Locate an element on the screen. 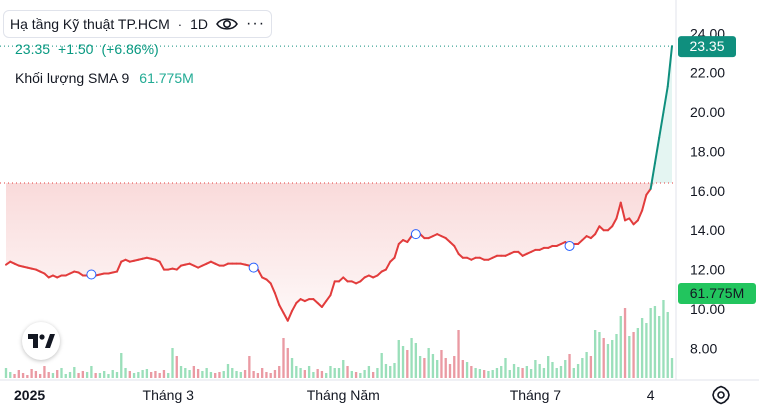  settings-gear-icon is located at coordinates (721, 395).